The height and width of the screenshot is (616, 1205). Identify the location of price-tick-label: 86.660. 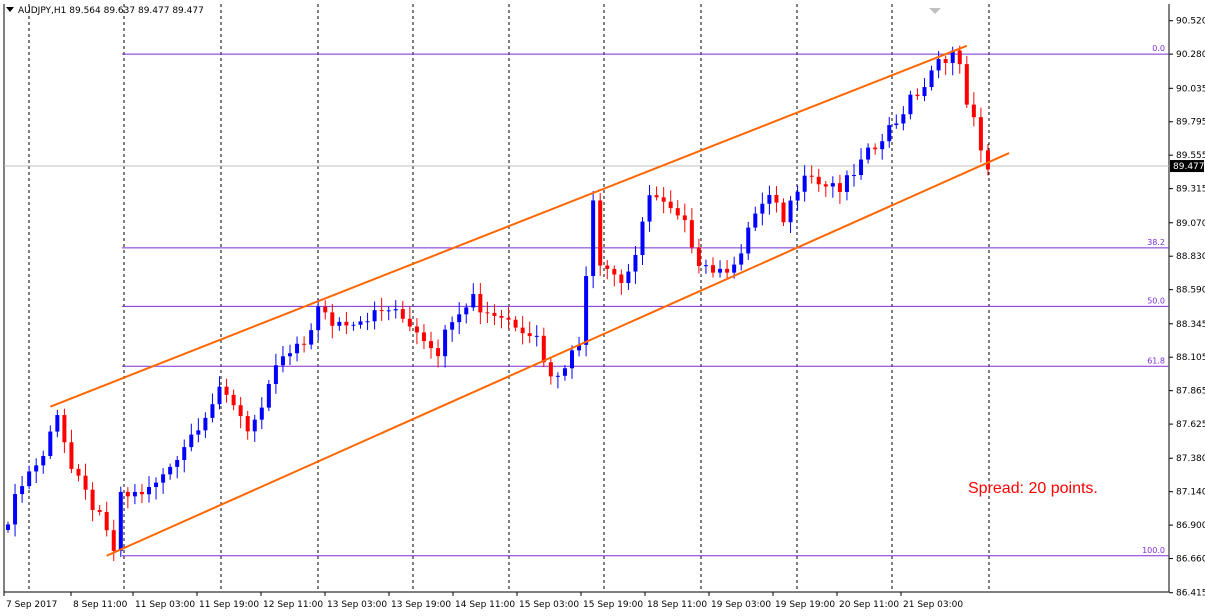
(1190, 560).